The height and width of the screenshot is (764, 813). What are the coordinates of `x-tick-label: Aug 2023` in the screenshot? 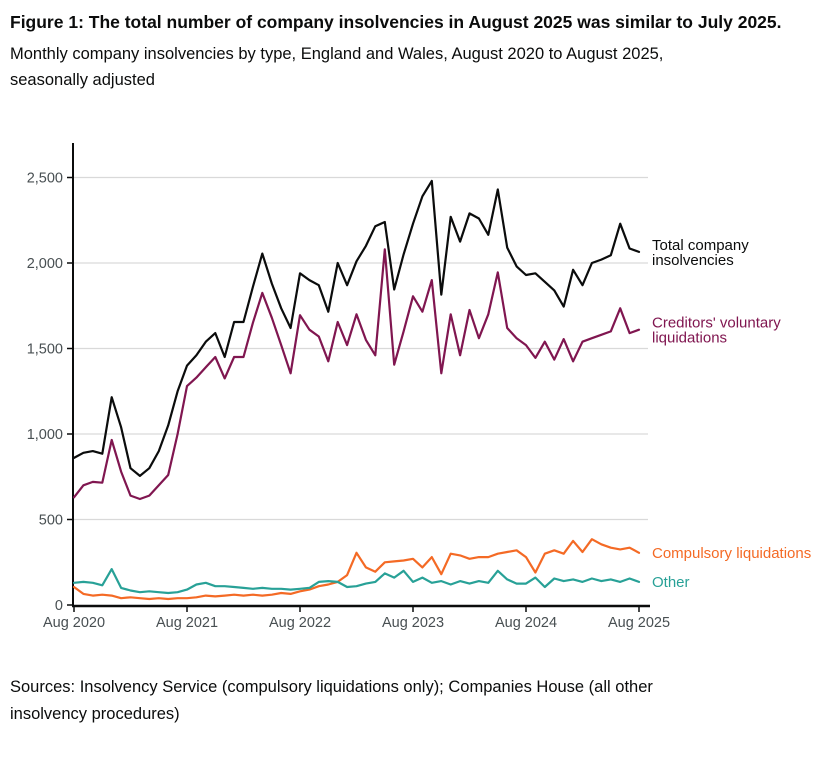 It's located at (413, 623).